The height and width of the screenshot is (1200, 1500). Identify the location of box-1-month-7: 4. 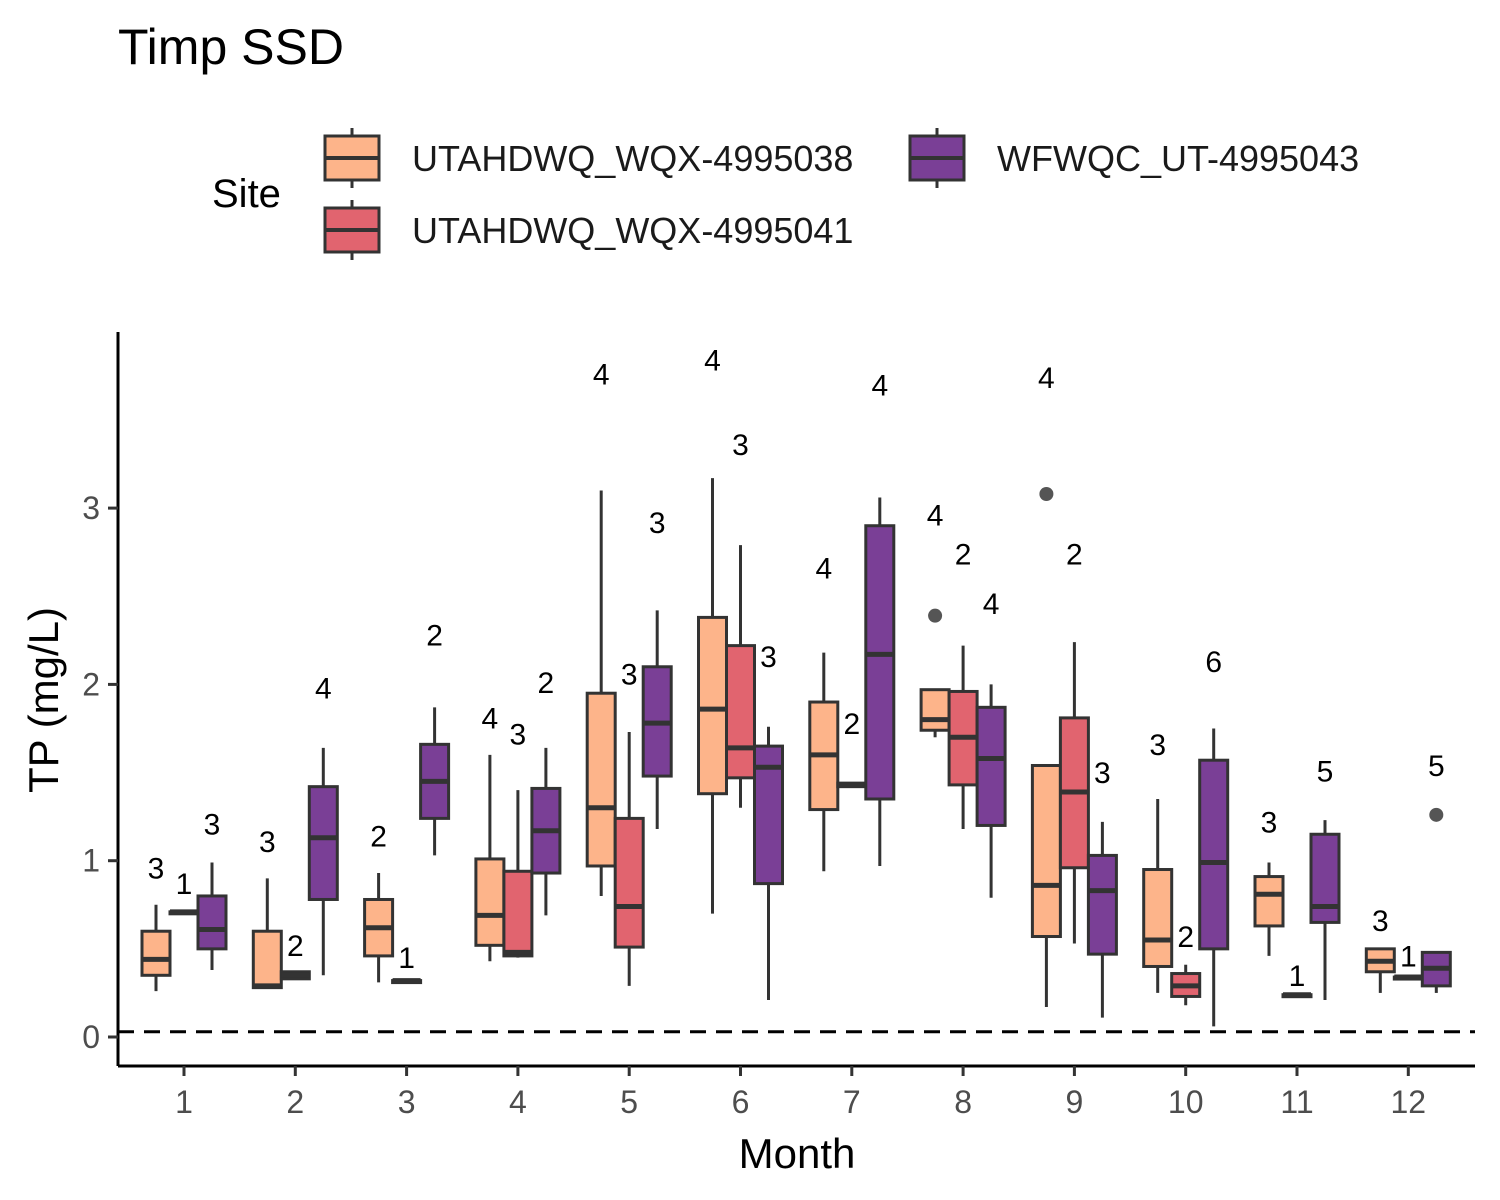
(824, 712).